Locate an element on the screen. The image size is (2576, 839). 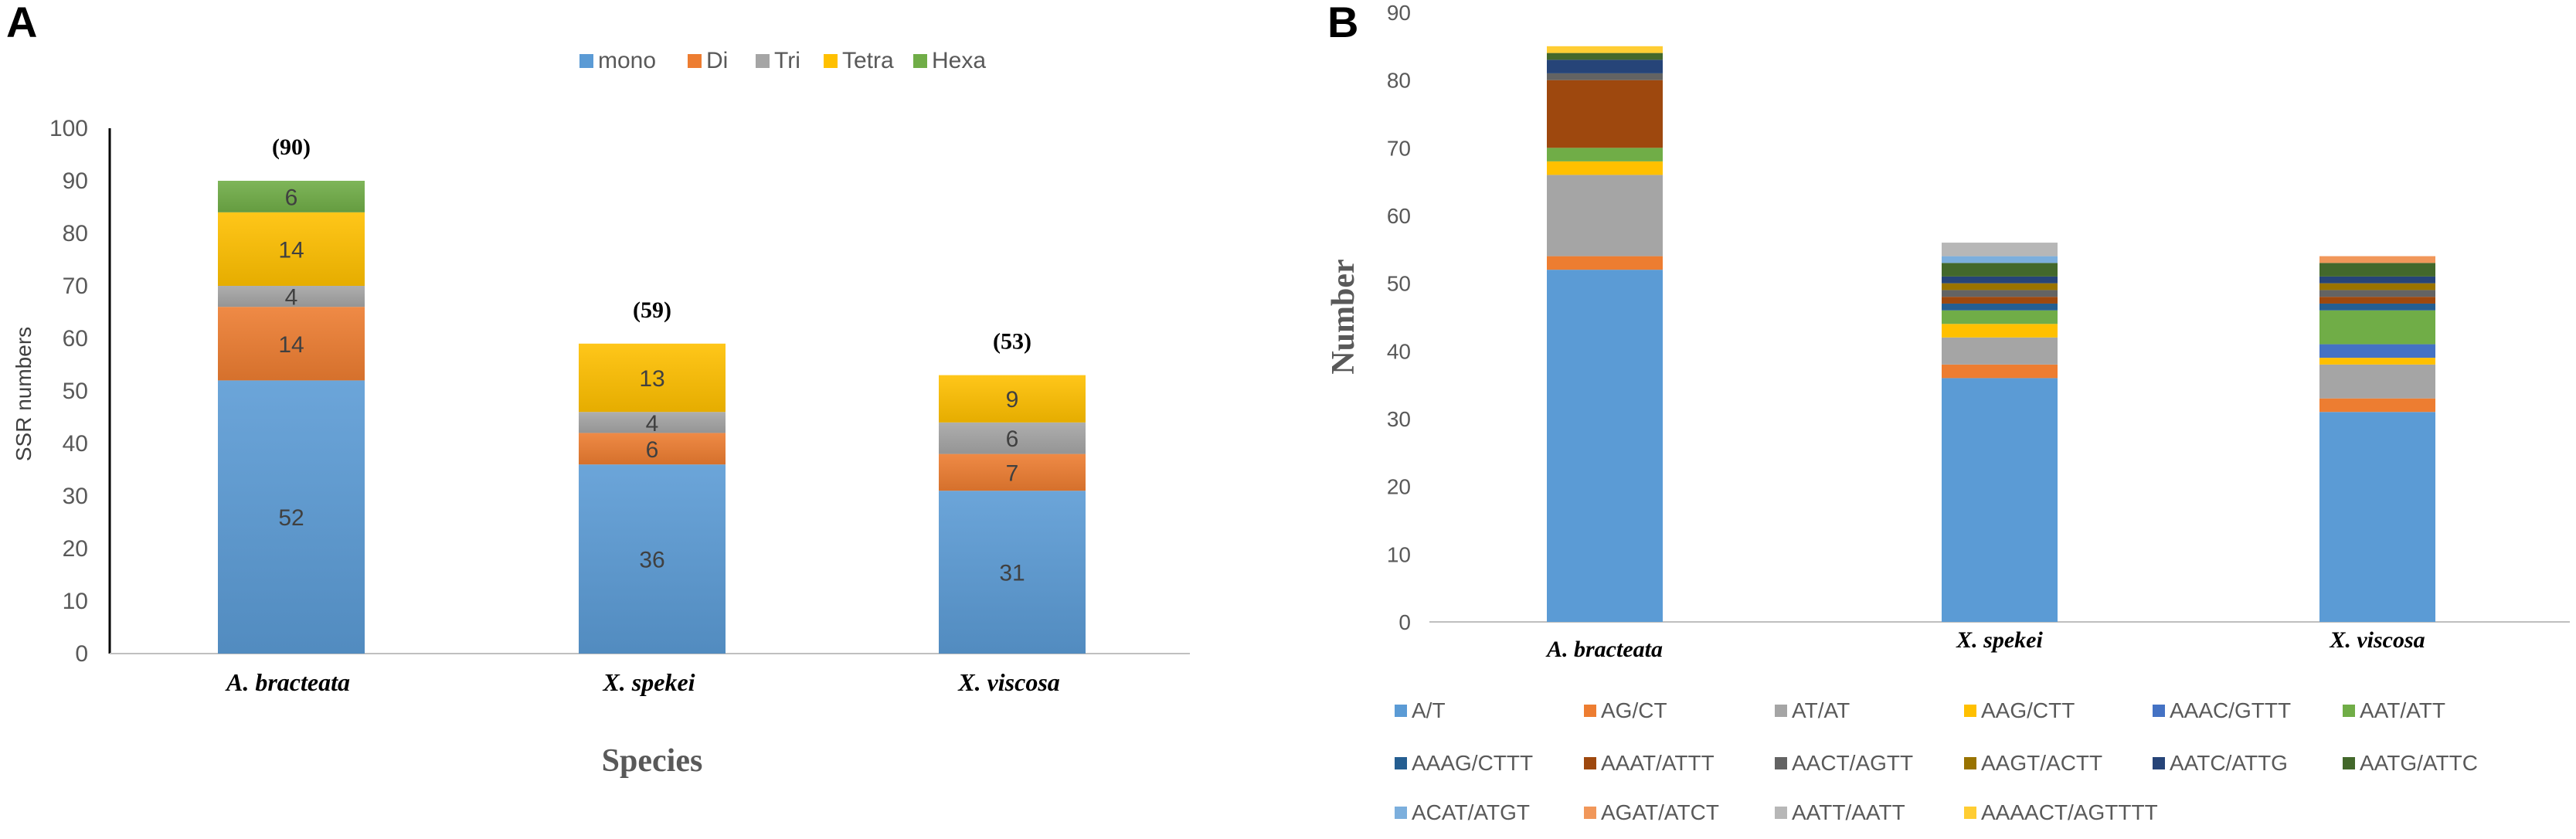
legend-swatch-ag-ct is located at coordinates (1590, 711).